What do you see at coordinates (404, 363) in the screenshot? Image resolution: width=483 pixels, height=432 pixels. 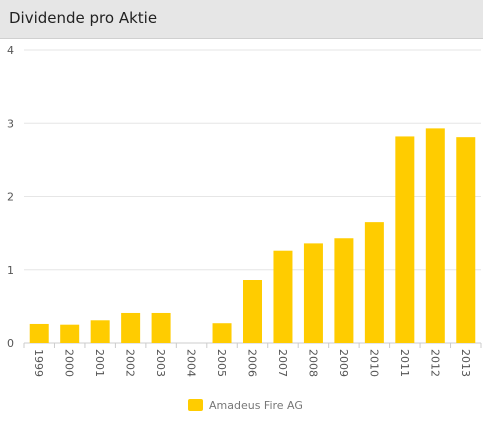 I see `x-tick-label: 2011` at bounding box center [404, 363].